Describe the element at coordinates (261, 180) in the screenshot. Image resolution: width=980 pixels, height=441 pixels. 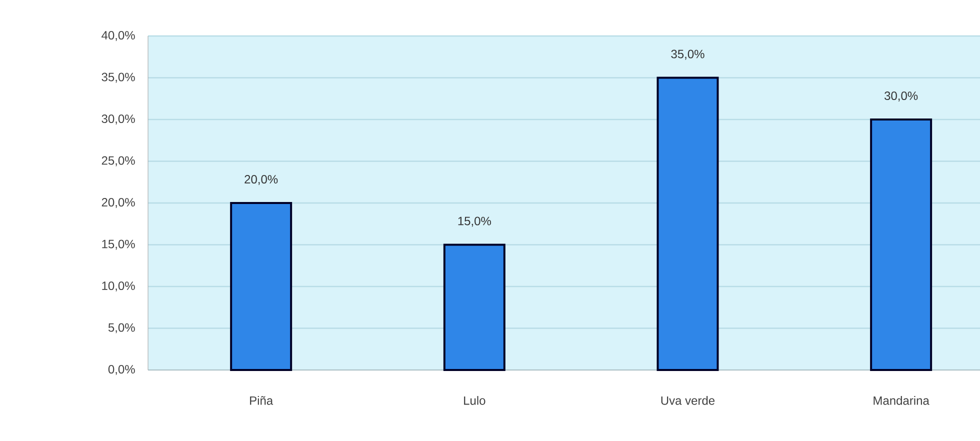
I see `data-label: 20,0%` at that location.